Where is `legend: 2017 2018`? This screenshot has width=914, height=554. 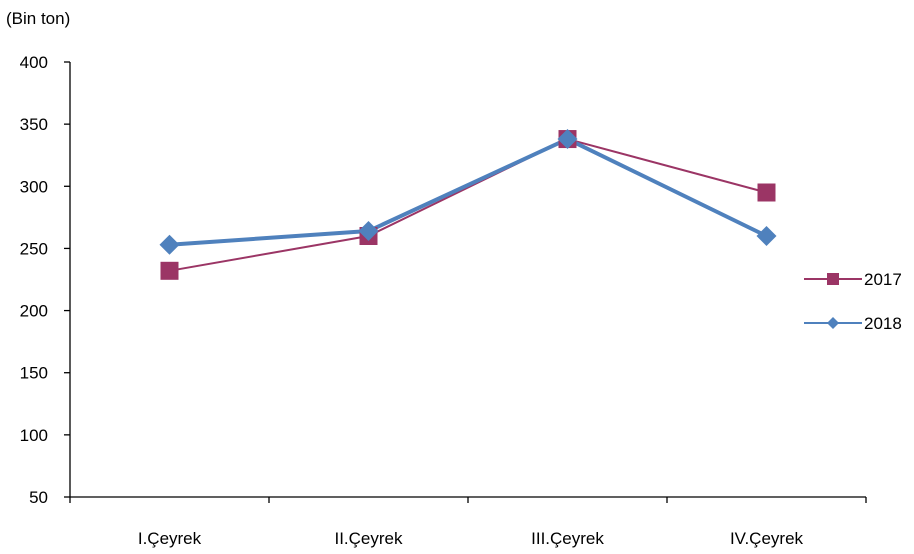
legend: 2017 2018 is located at coordinates (853, 301).